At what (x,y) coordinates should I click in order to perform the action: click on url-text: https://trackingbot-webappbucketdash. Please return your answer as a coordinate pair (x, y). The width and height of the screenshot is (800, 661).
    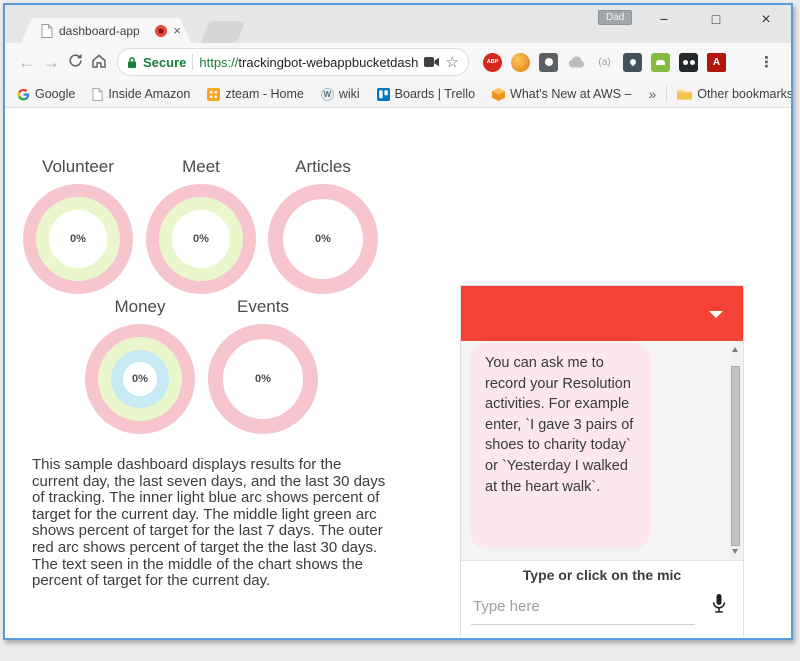
    Looking at the image, I should click on (308, 62).